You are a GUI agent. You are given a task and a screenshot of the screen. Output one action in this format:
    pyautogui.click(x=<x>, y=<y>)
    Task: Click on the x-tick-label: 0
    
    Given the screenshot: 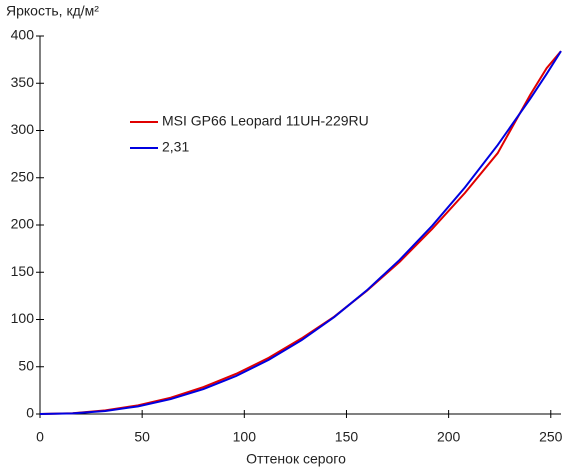 What is the action you would take?
    pyautogui.click(x=40, y=437)
    